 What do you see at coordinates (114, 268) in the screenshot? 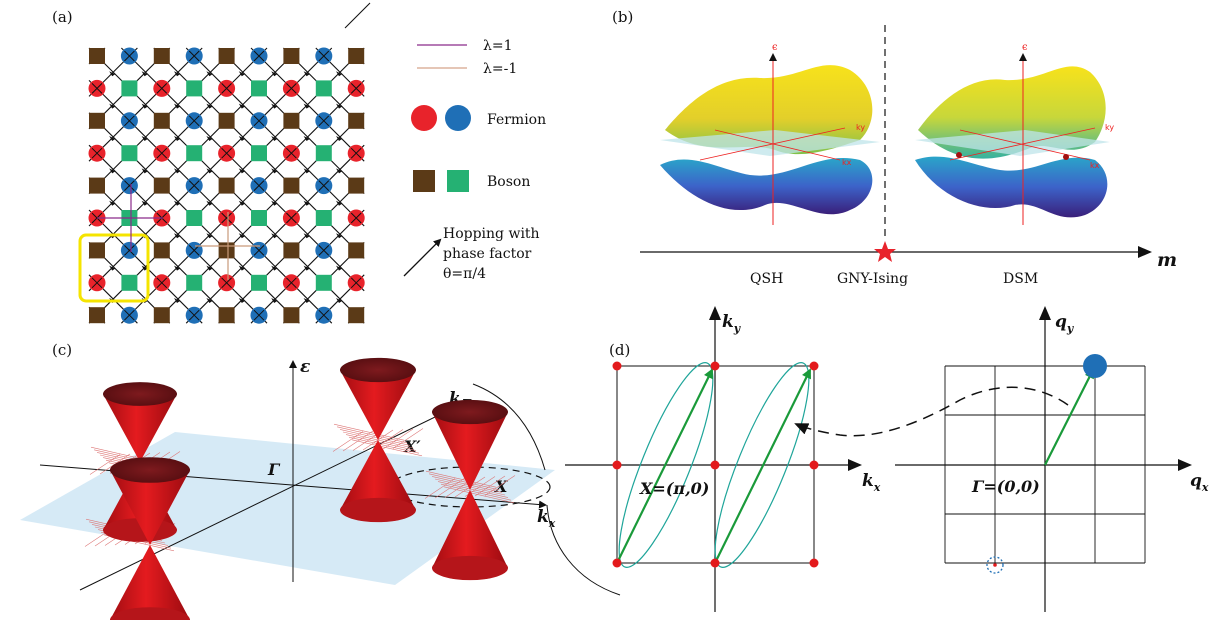
I see `unit-cell-highlight` at bounding box center [114, 268].